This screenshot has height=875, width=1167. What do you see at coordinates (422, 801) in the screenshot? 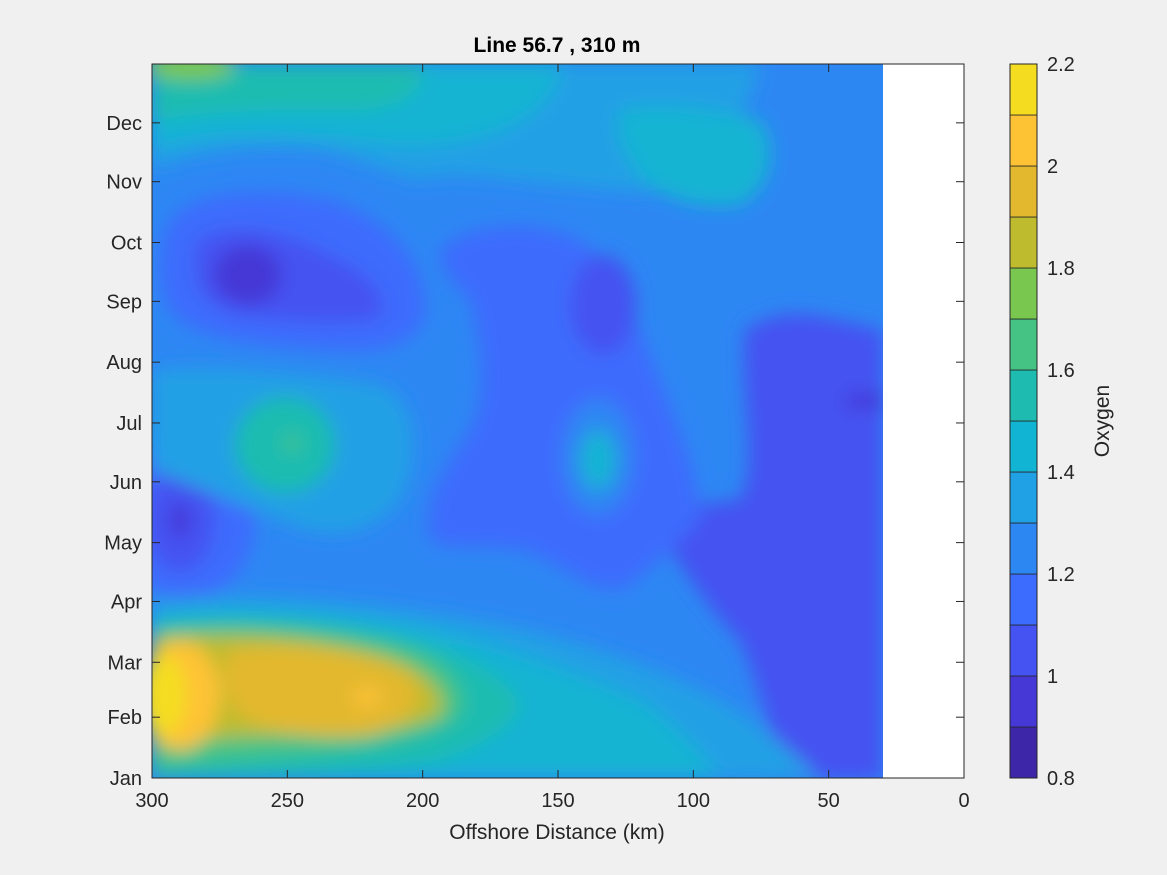
I see `x-tick-label: 200` at bounding box center [422, 801].